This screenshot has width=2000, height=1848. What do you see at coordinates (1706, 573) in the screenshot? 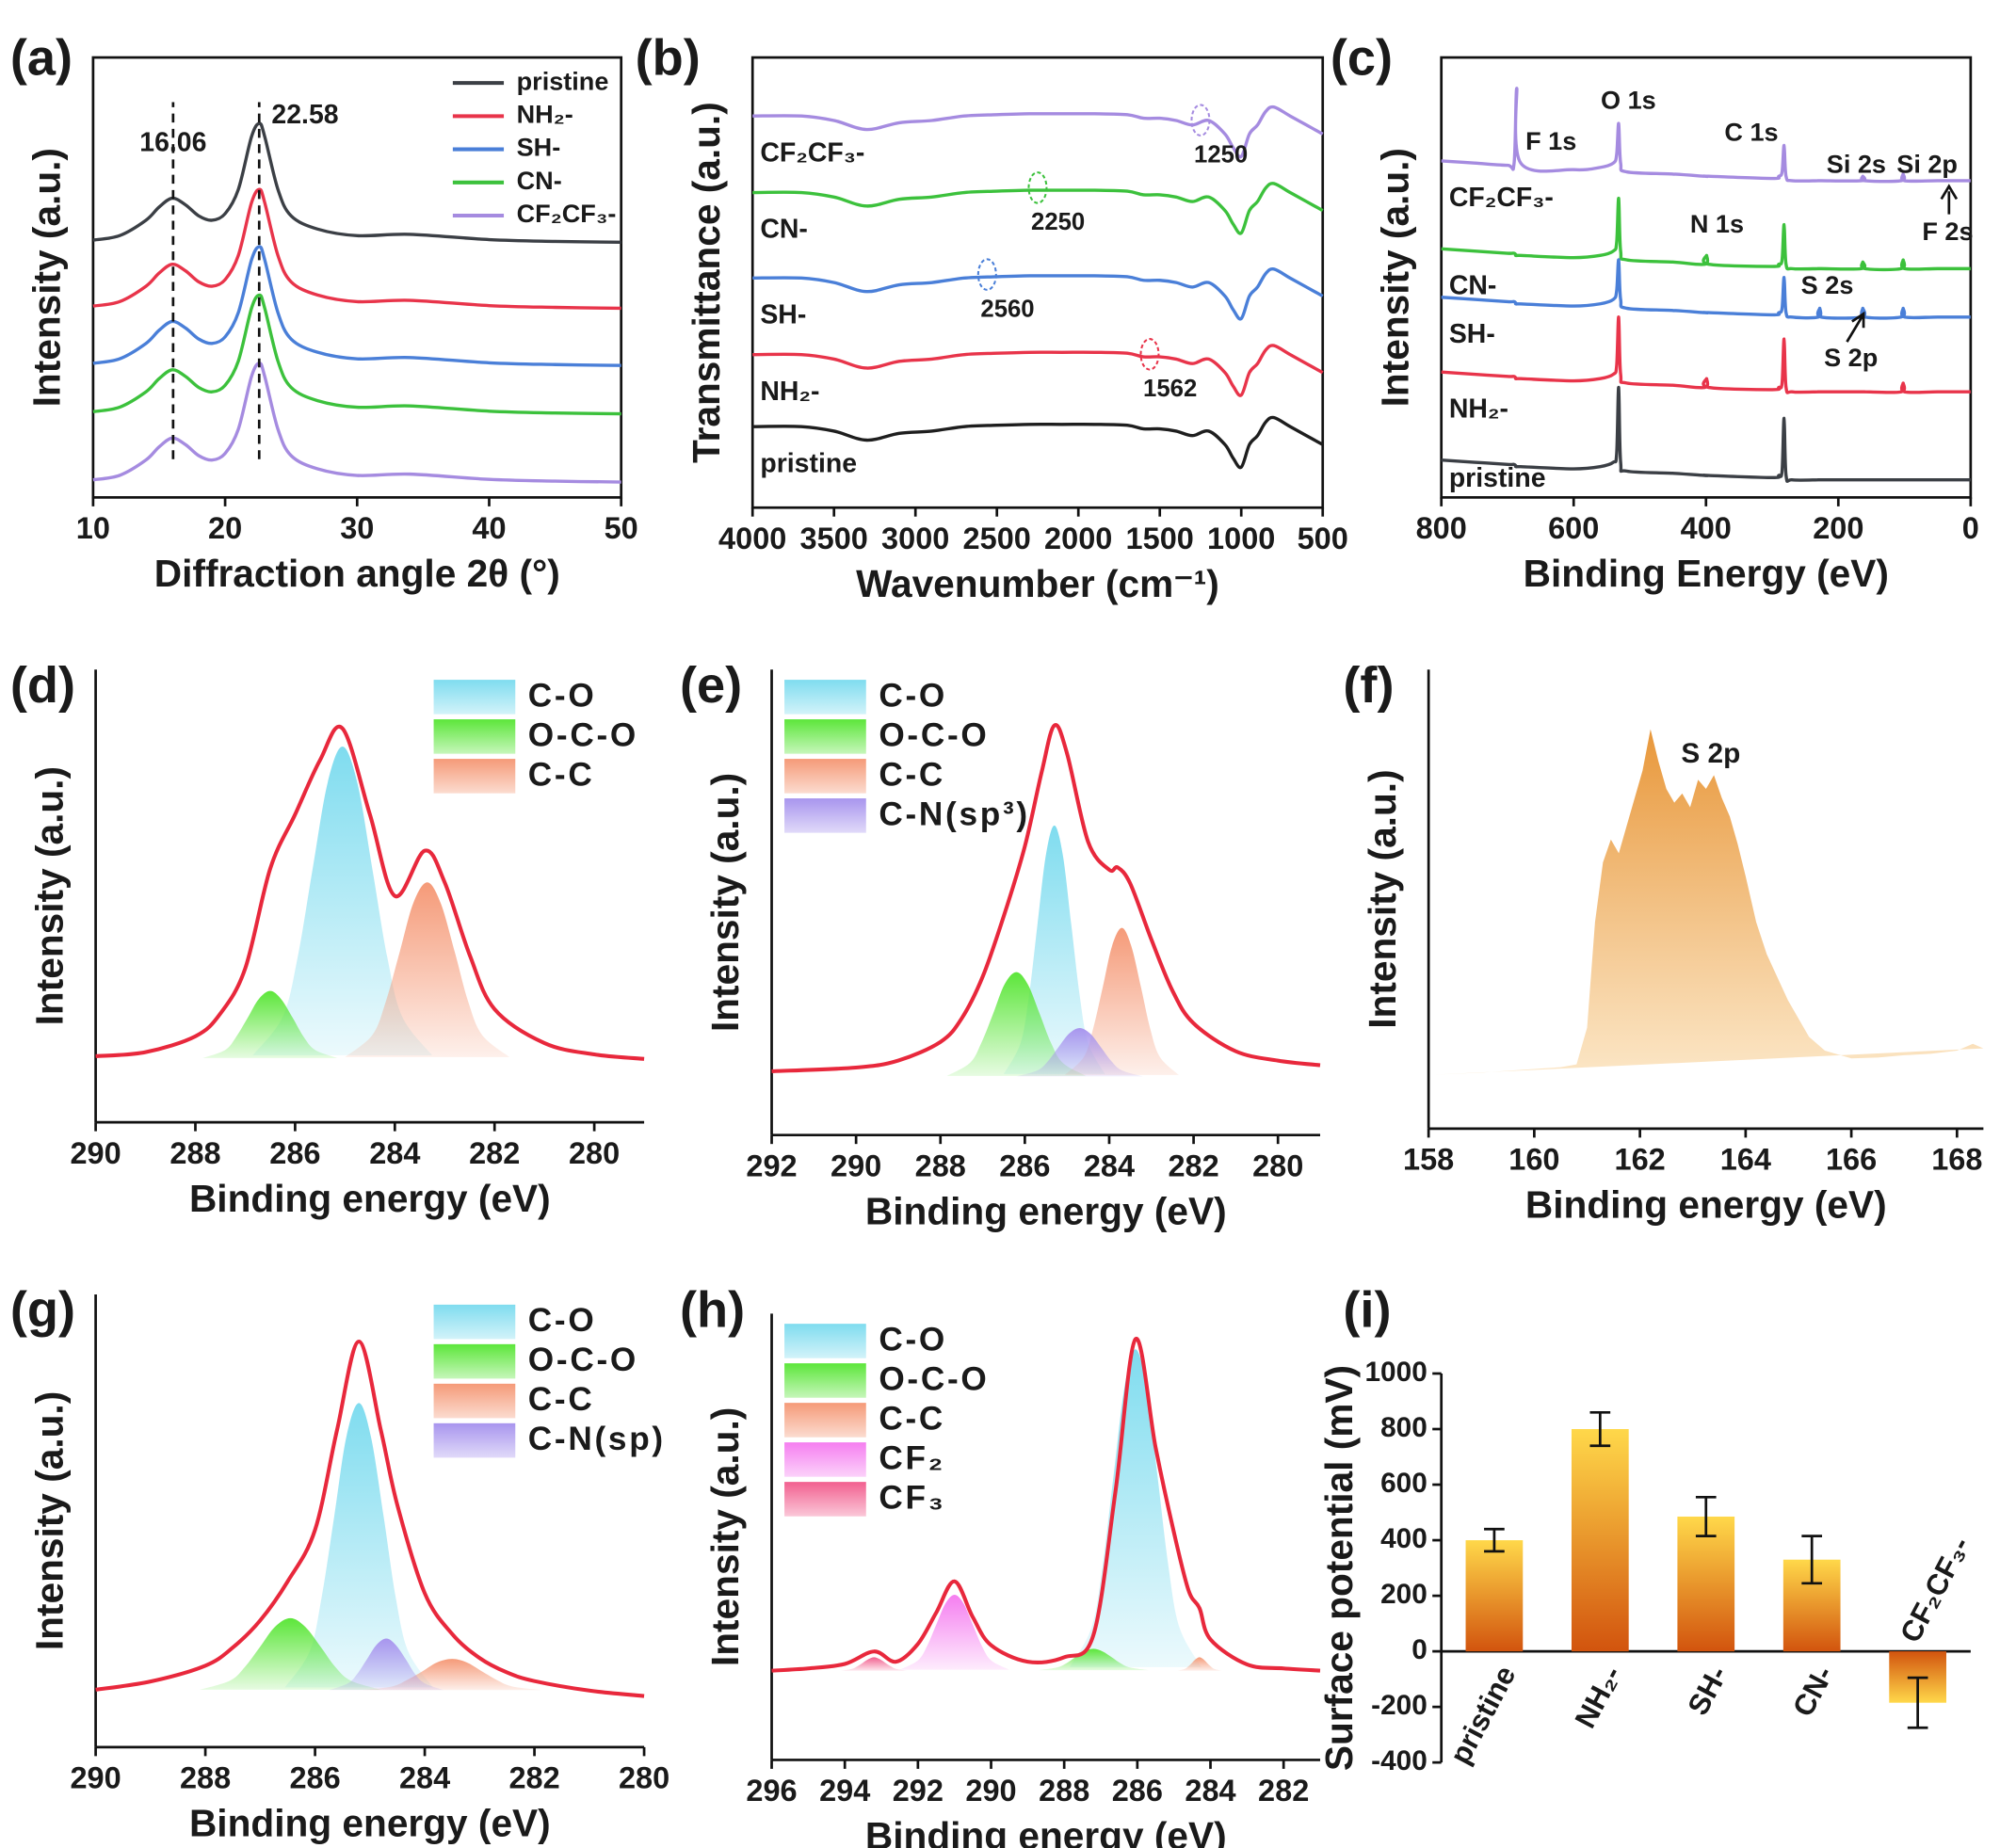
I see `x-axis-label: Binding Energy (eV)` at bounding box center [1706, 573].